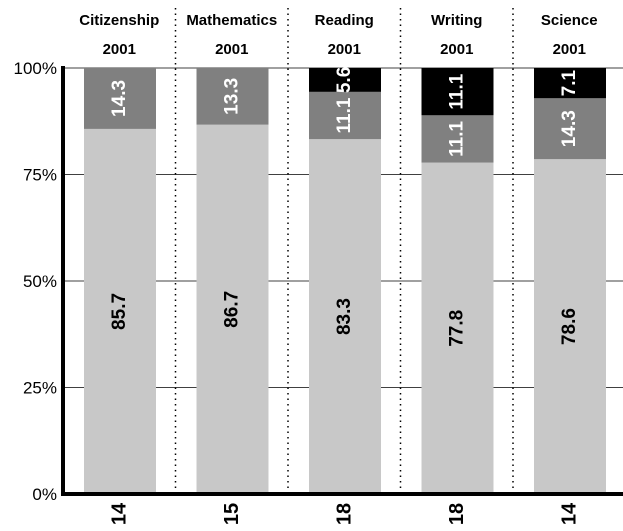 The width and height of the screenshot is (623, 531). What do you see at coordinates (40, 388) in the screenshot?
I see `y-tick-label: 25%` at bounding box center [40, 388].